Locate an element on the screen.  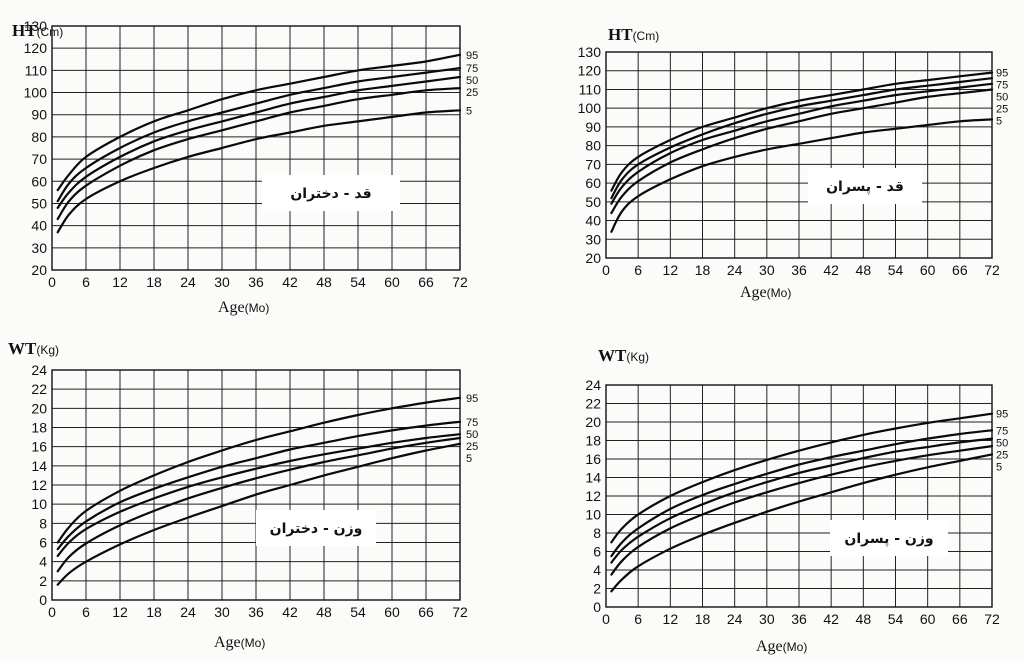
x-tick-label: 30 is located at coordinates (222, 282).